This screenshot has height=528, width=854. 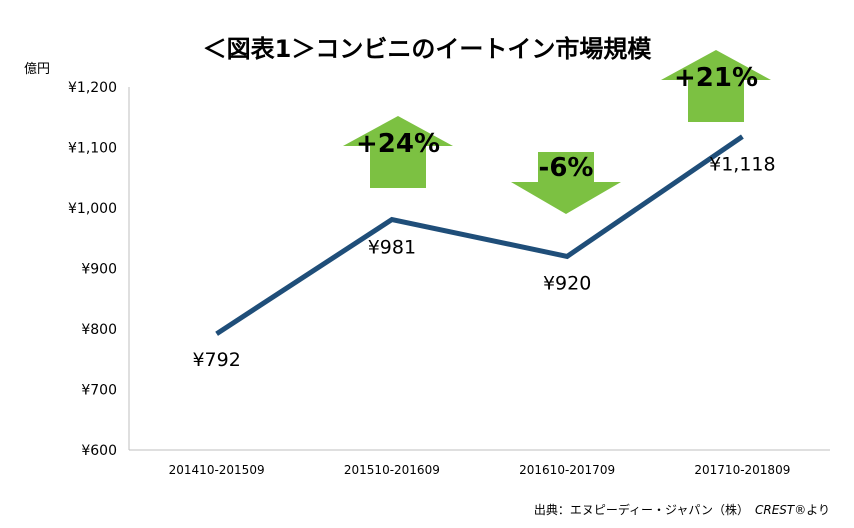 What do you see at coordinates (742, 165) in the screenshot?
I see `data-label-3: ¥1,118` at bounding box center [742, 165].